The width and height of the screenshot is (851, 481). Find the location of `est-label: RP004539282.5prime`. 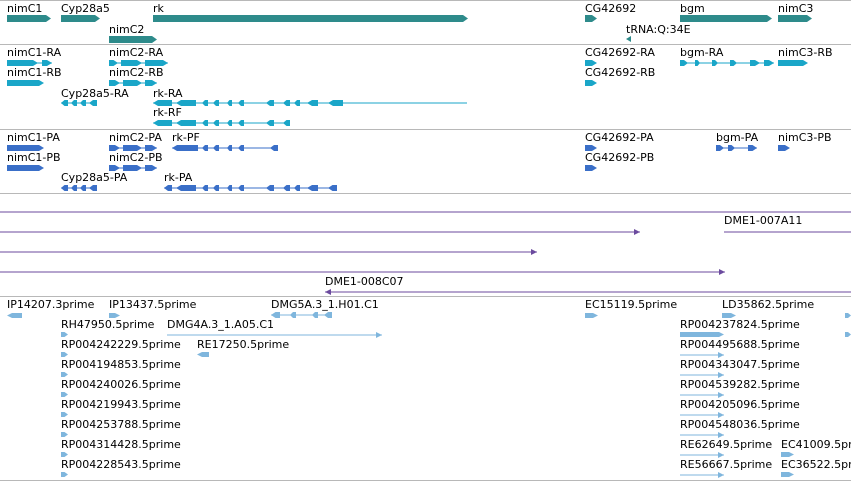

est-label: RP004539282.5prime is located at coordinates (740, 384).